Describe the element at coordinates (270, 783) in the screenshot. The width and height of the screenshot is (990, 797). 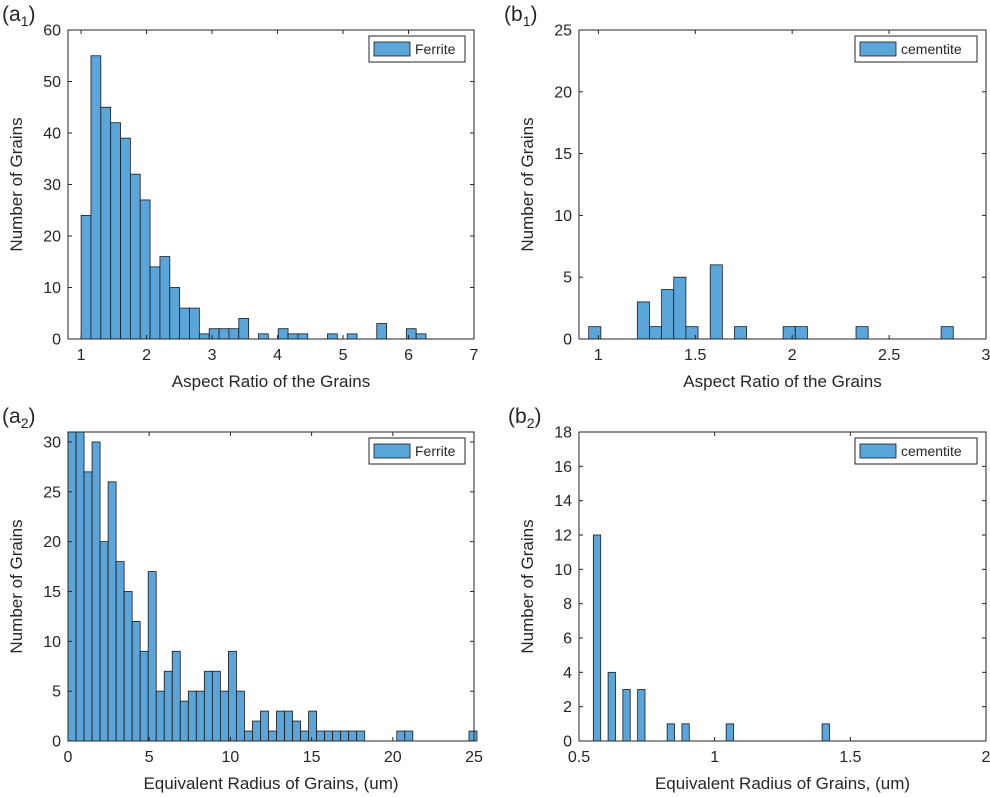
I see `x-axis-label: Equivalent Radius of Grains, (um)` at that location.